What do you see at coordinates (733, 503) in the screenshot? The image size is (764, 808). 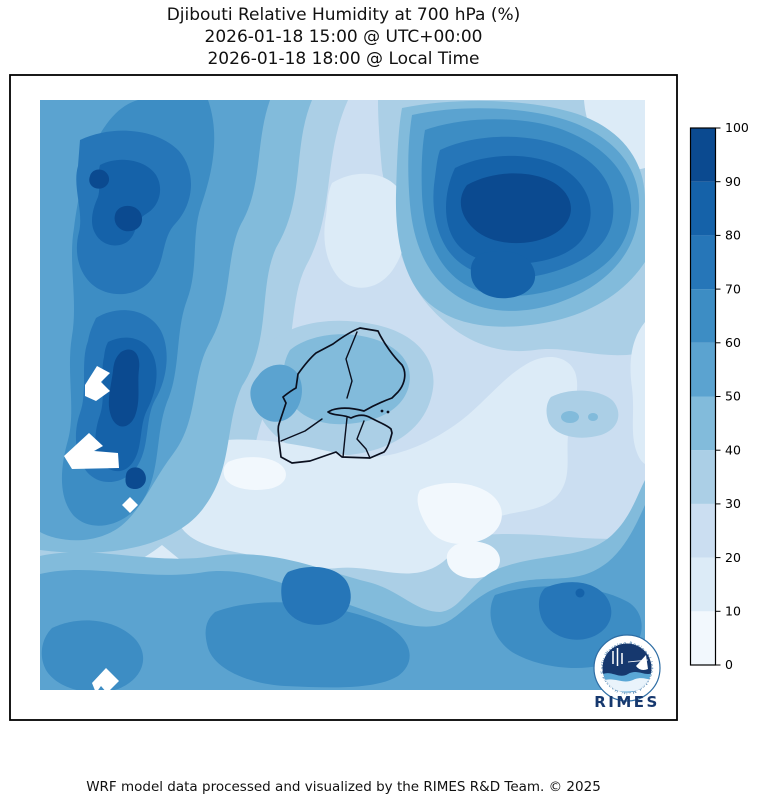 I see `colorbar-tick-label: 30` at bounding box center [733, 503].